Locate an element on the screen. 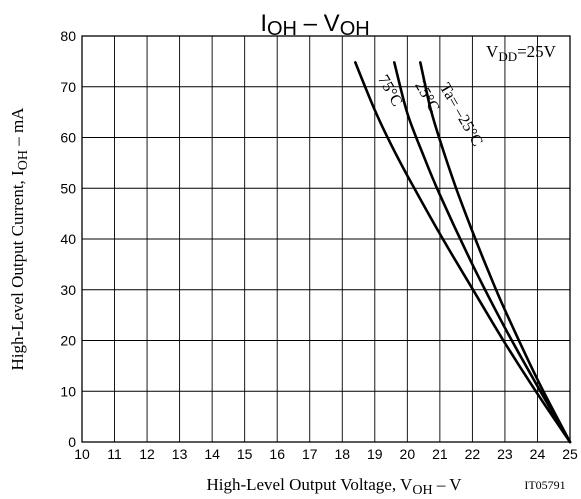 Image resolution: width=581 pixels, height=499 pixels. figure-code: IT05791 is located at coordinates (544, 485).